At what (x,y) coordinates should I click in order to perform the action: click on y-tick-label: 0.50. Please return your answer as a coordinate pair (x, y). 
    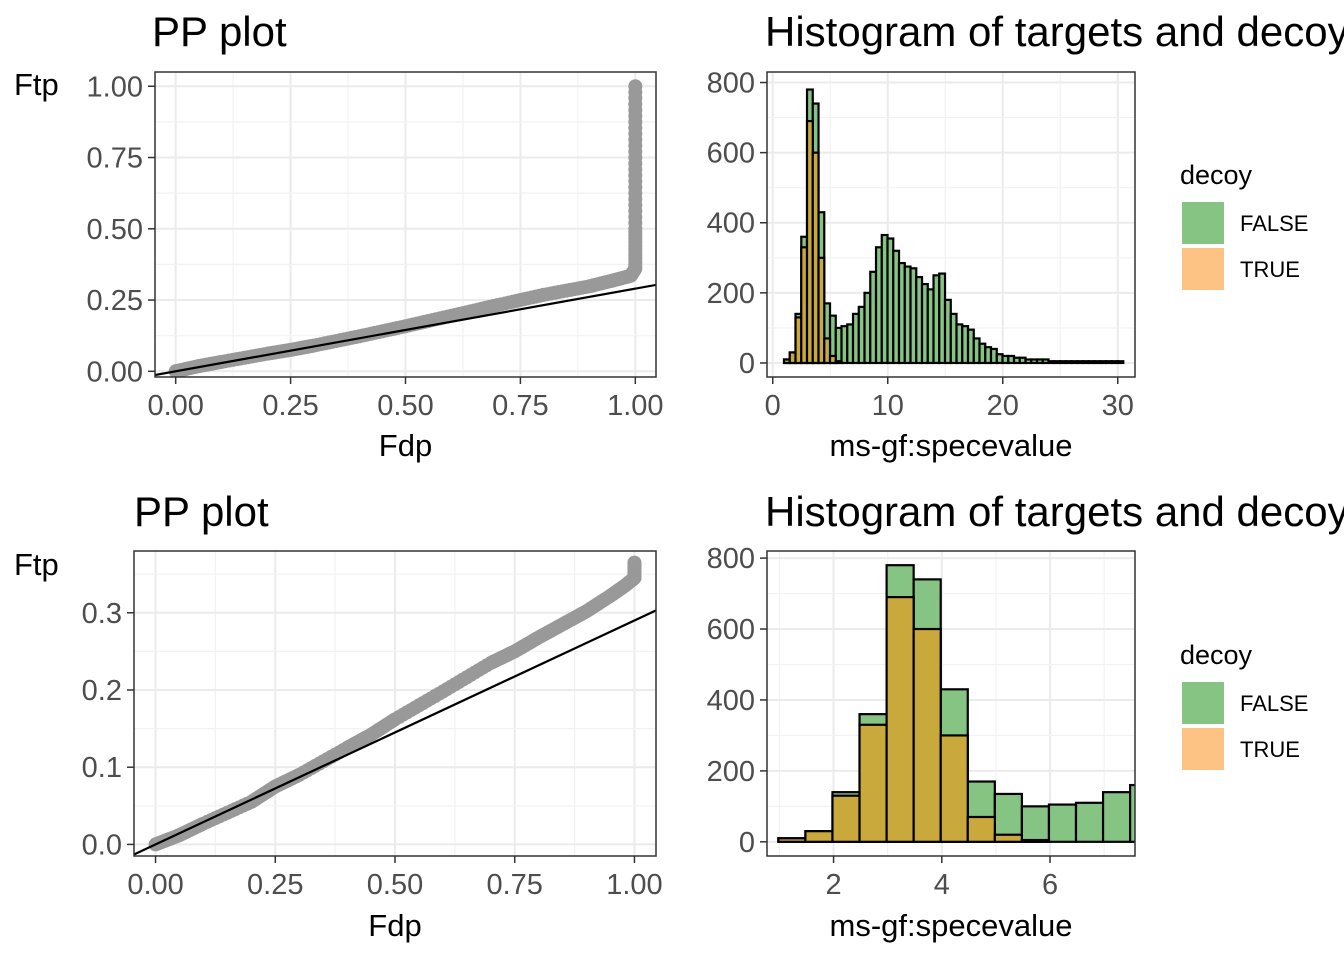
    Looking at the image, I should click on (115, 230).